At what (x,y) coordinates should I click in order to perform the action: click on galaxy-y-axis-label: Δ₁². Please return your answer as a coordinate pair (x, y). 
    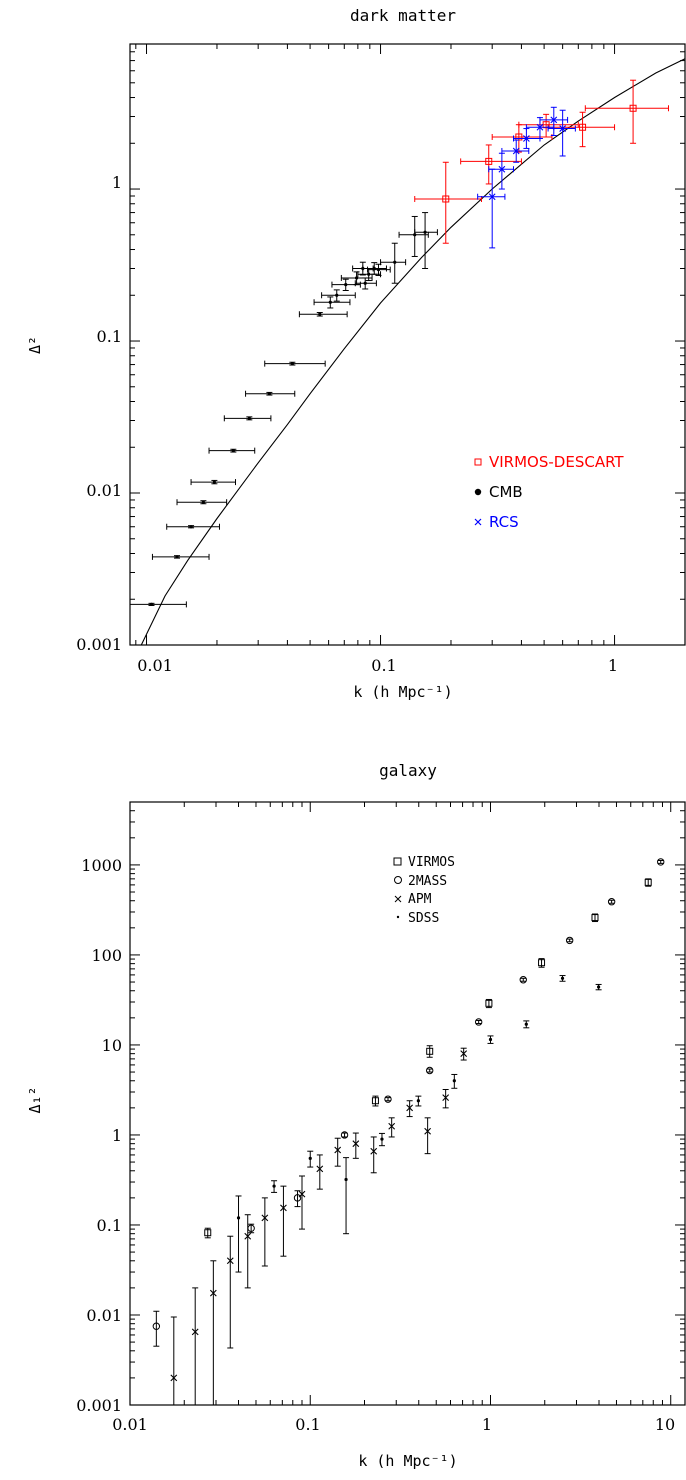
    Looking at the image, I should click on (35, 1099).